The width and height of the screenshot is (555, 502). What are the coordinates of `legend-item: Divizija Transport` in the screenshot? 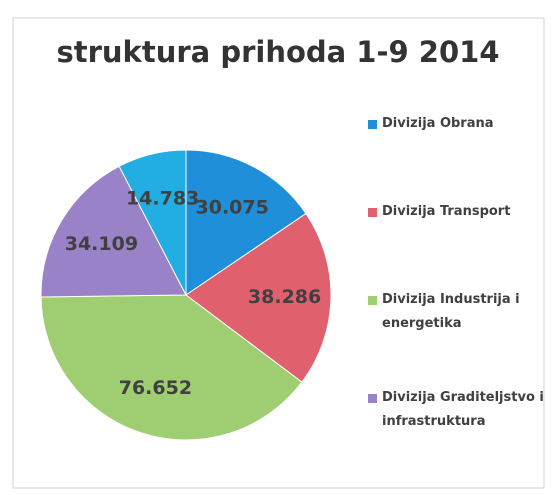 It's located at (461, 212).